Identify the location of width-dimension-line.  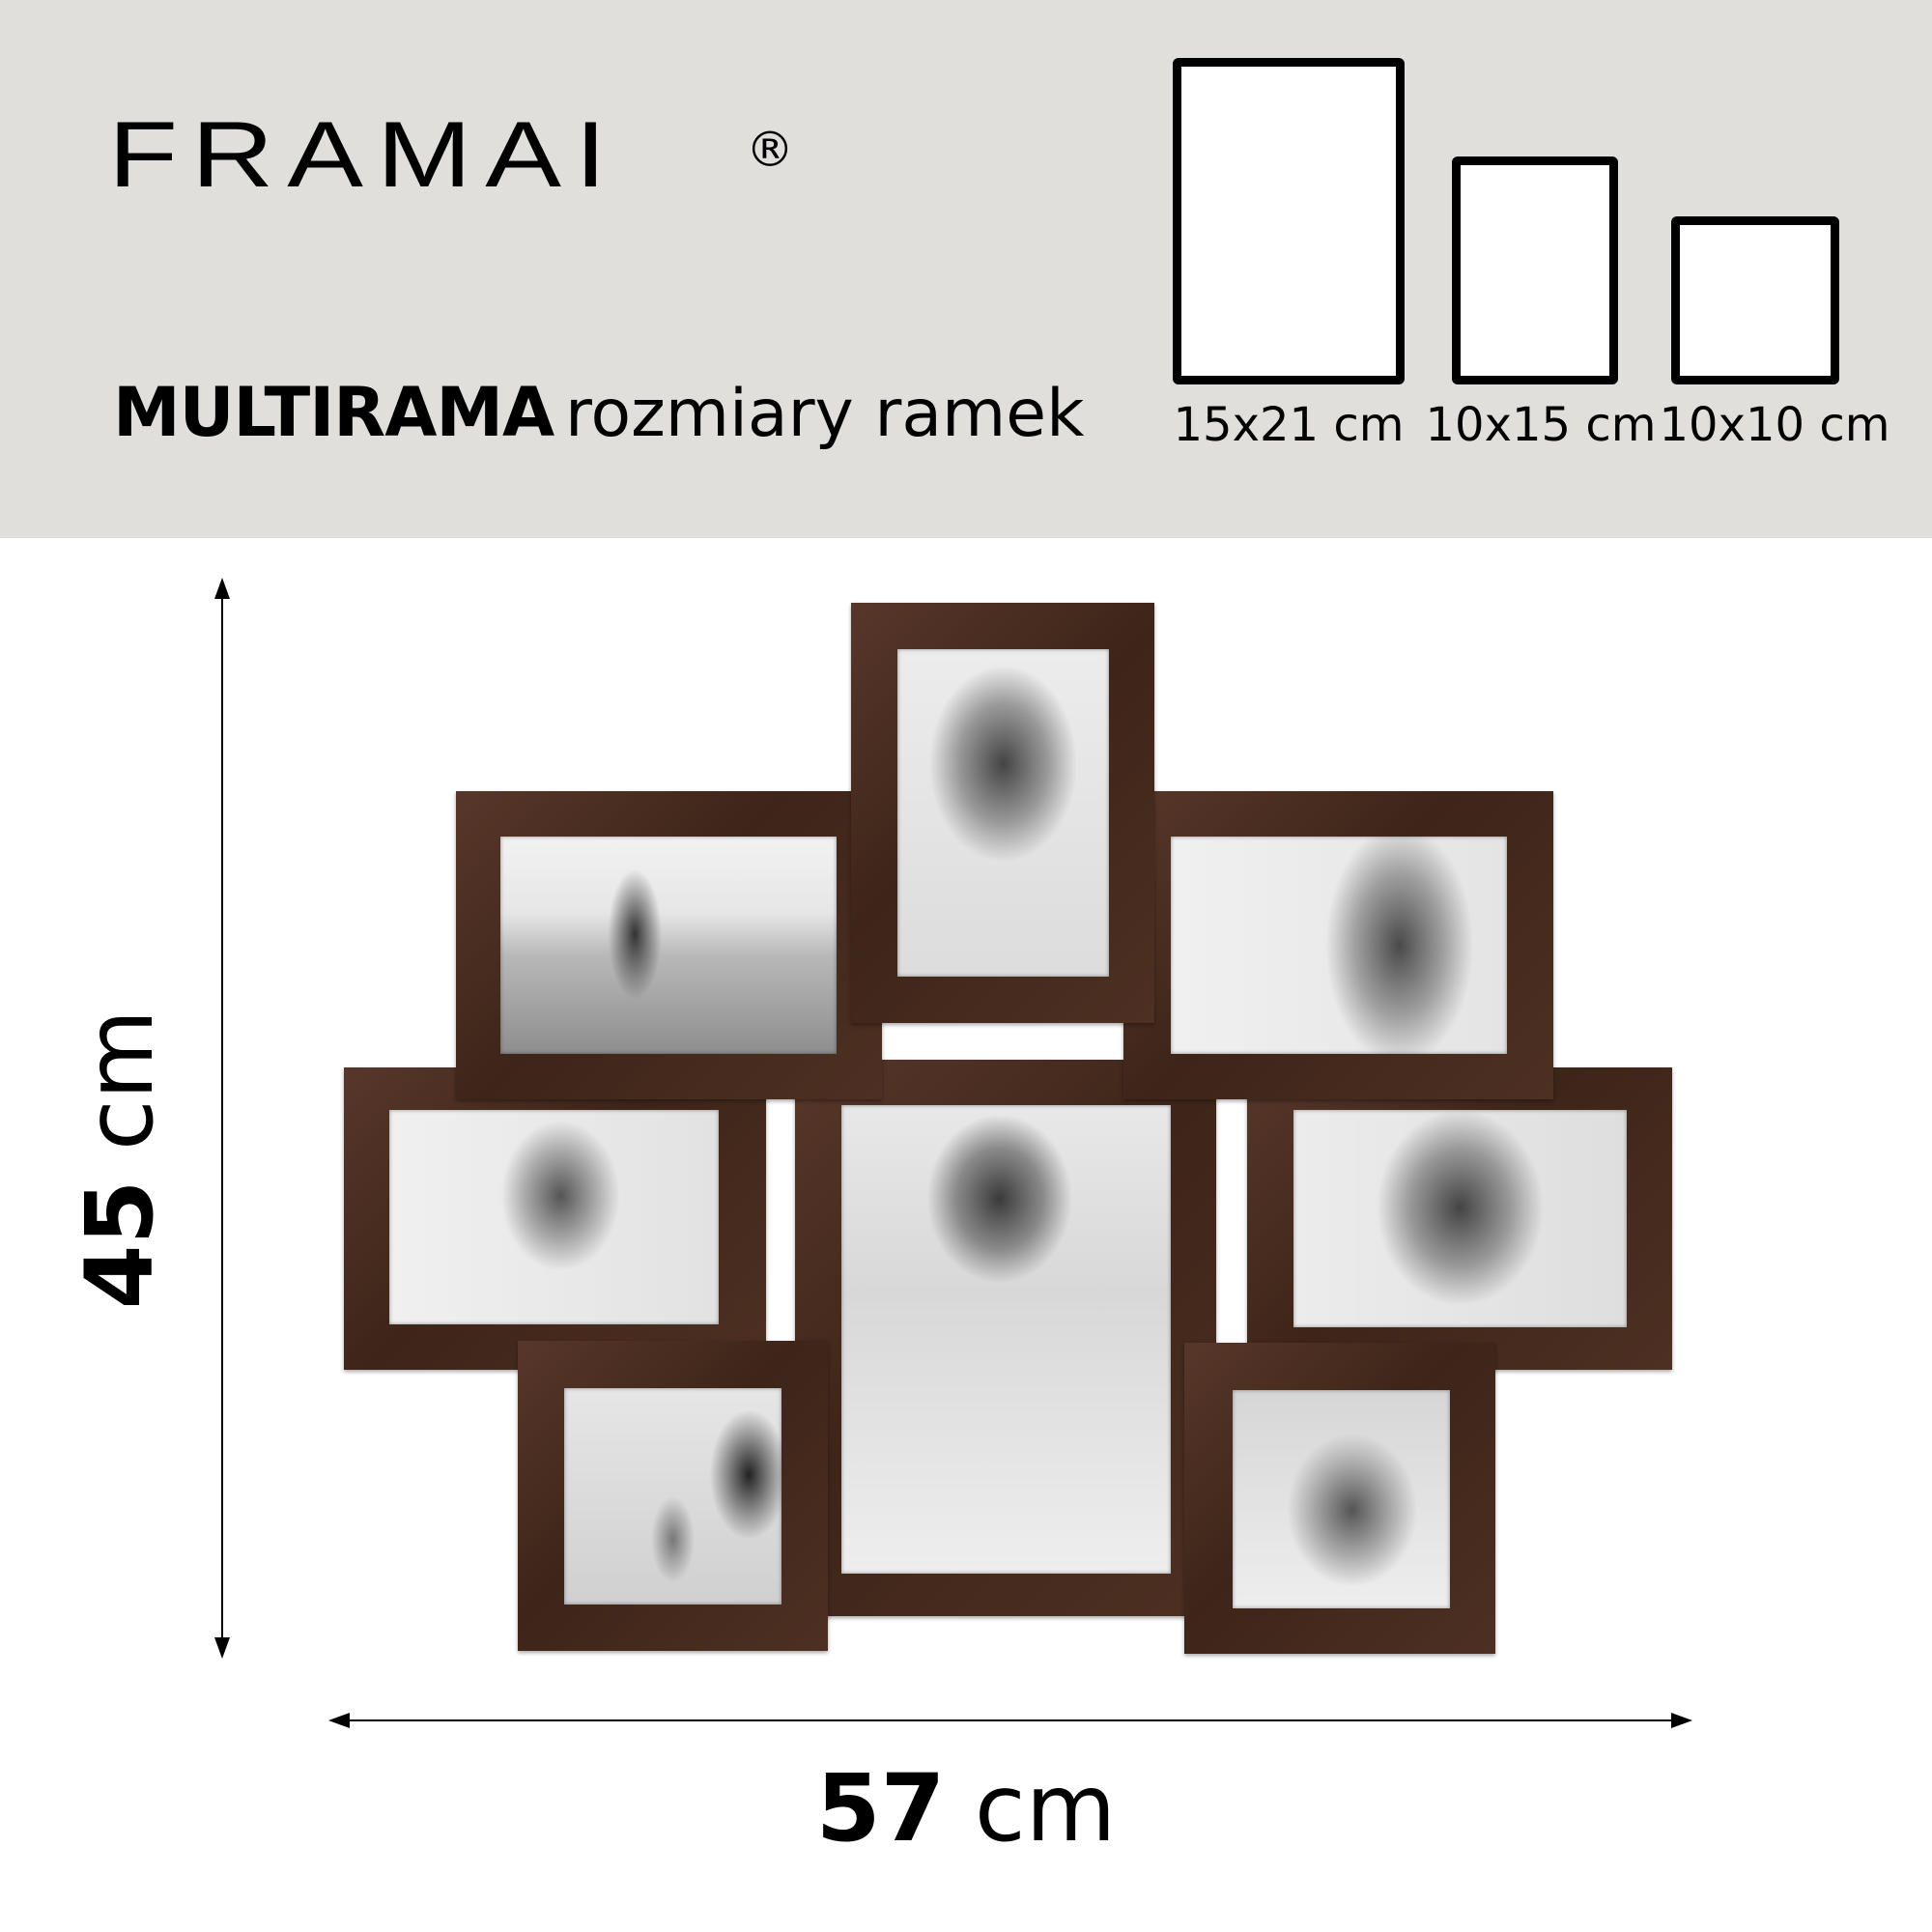
(1011, 1720).